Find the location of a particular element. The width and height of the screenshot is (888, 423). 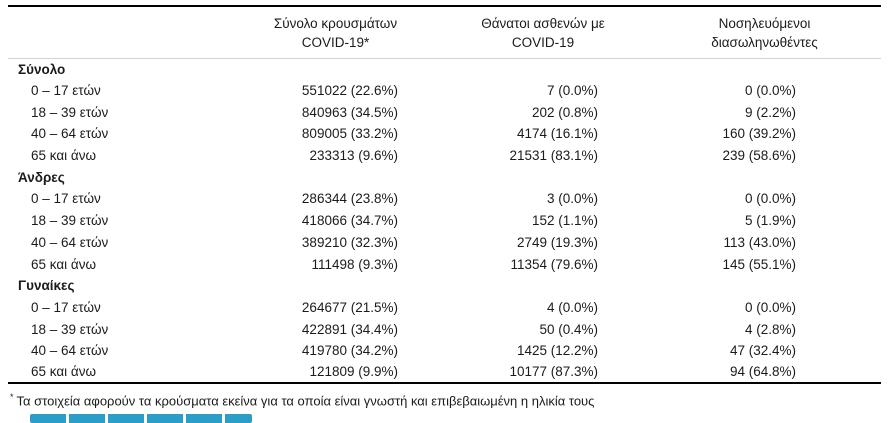

deaths-cell: 4174 (16.1%) is located at coordinates (557, 134).